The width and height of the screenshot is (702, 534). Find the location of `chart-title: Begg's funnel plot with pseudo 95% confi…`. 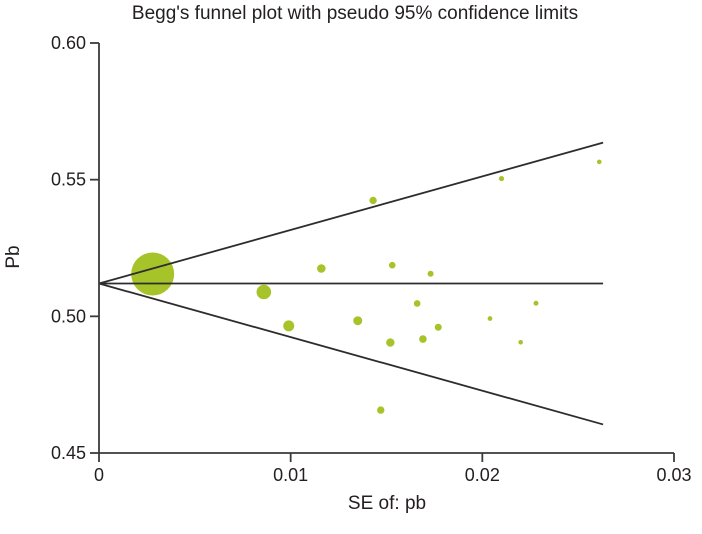

chart-title: Begg's funnel plot with pseudo 95% confi… is located at coordinates (355, 13).